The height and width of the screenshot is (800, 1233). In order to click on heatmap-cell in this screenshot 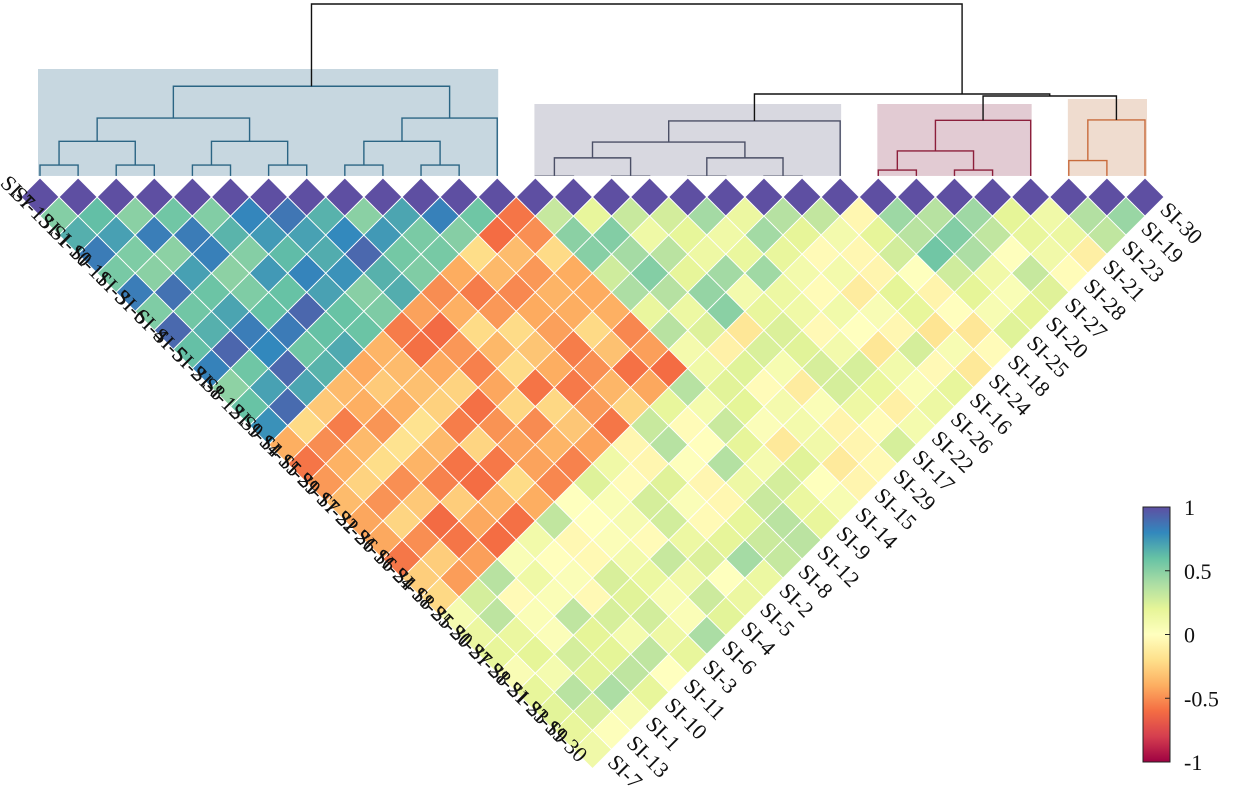, I will do `click(1145, 197)`.